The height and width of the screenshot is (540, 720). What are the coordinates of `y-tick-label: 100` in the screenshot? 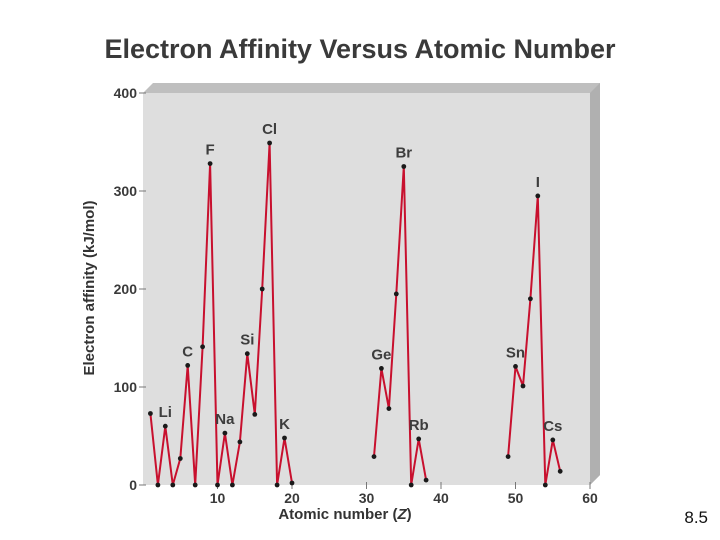 It's located at (126, 387).